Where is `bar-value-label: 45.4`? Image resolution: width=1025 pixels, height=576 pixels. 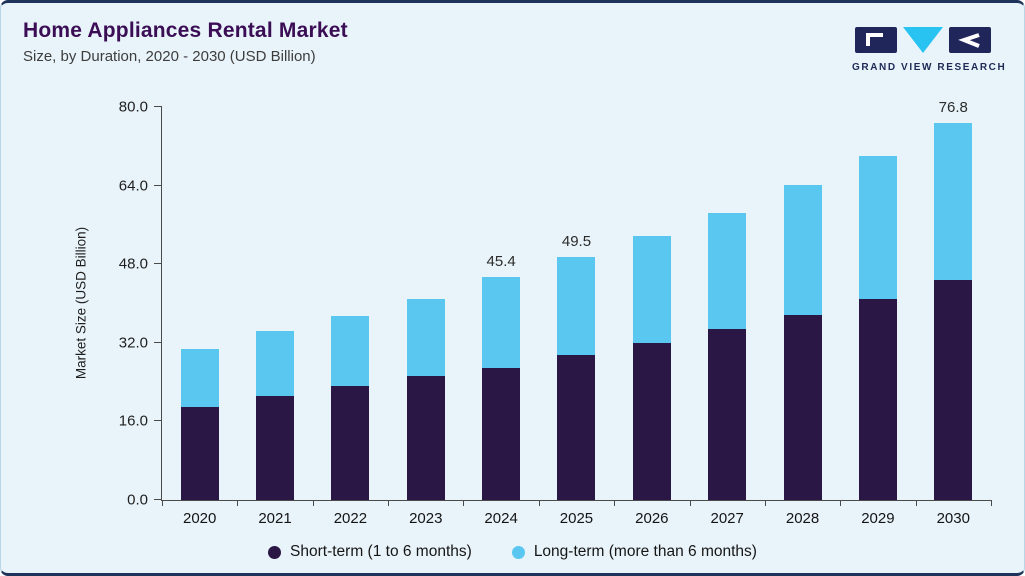 bar-value-label: 45.4 is located at coordinates (501, 261).